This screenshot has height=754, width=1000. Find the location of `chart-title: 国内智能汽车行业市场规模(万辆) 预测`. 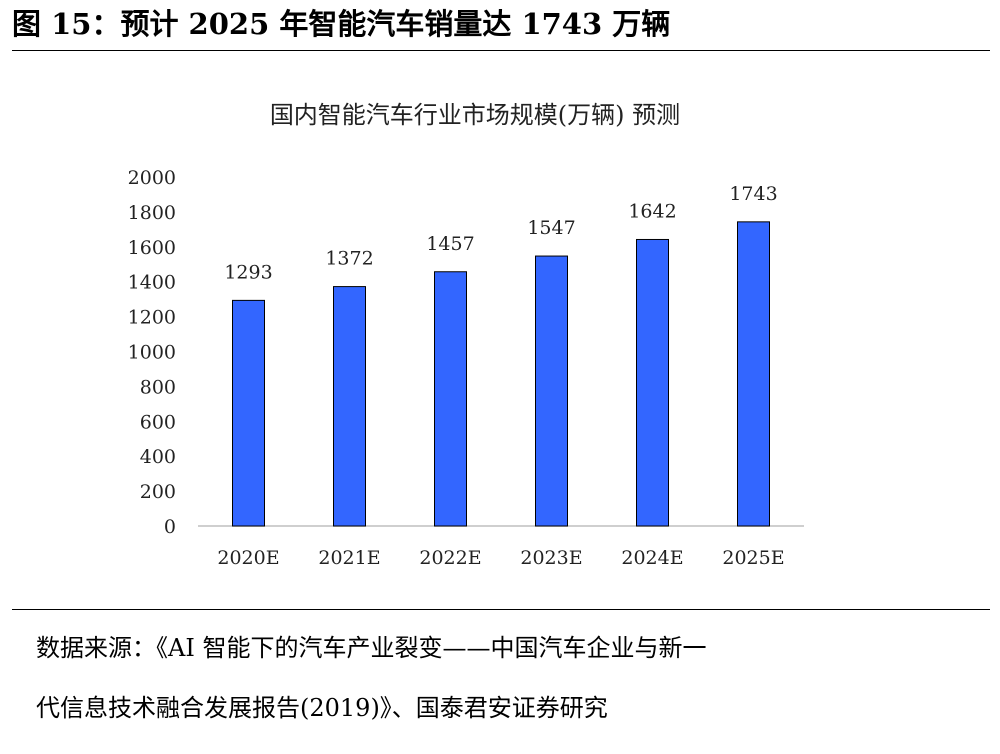

chart-title: 国内智能汽车行业市场规模(万辆) 预测 is located at coordinates (475, 115).